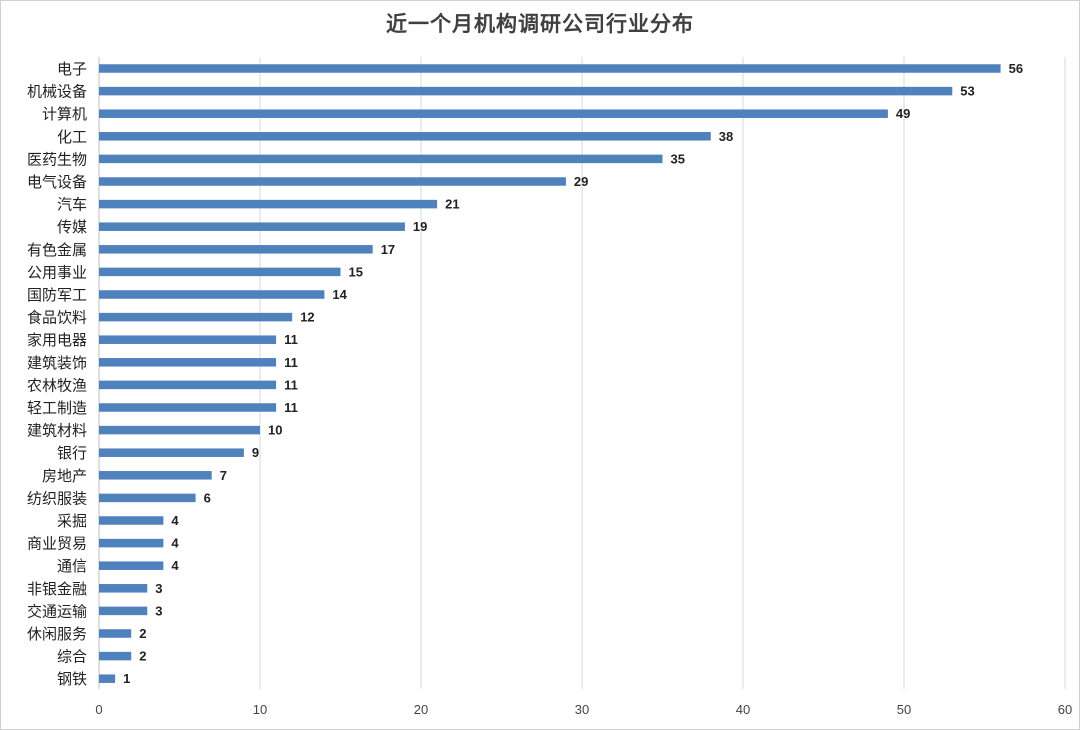  I want to click on value-label: 9, so click(255, 452).